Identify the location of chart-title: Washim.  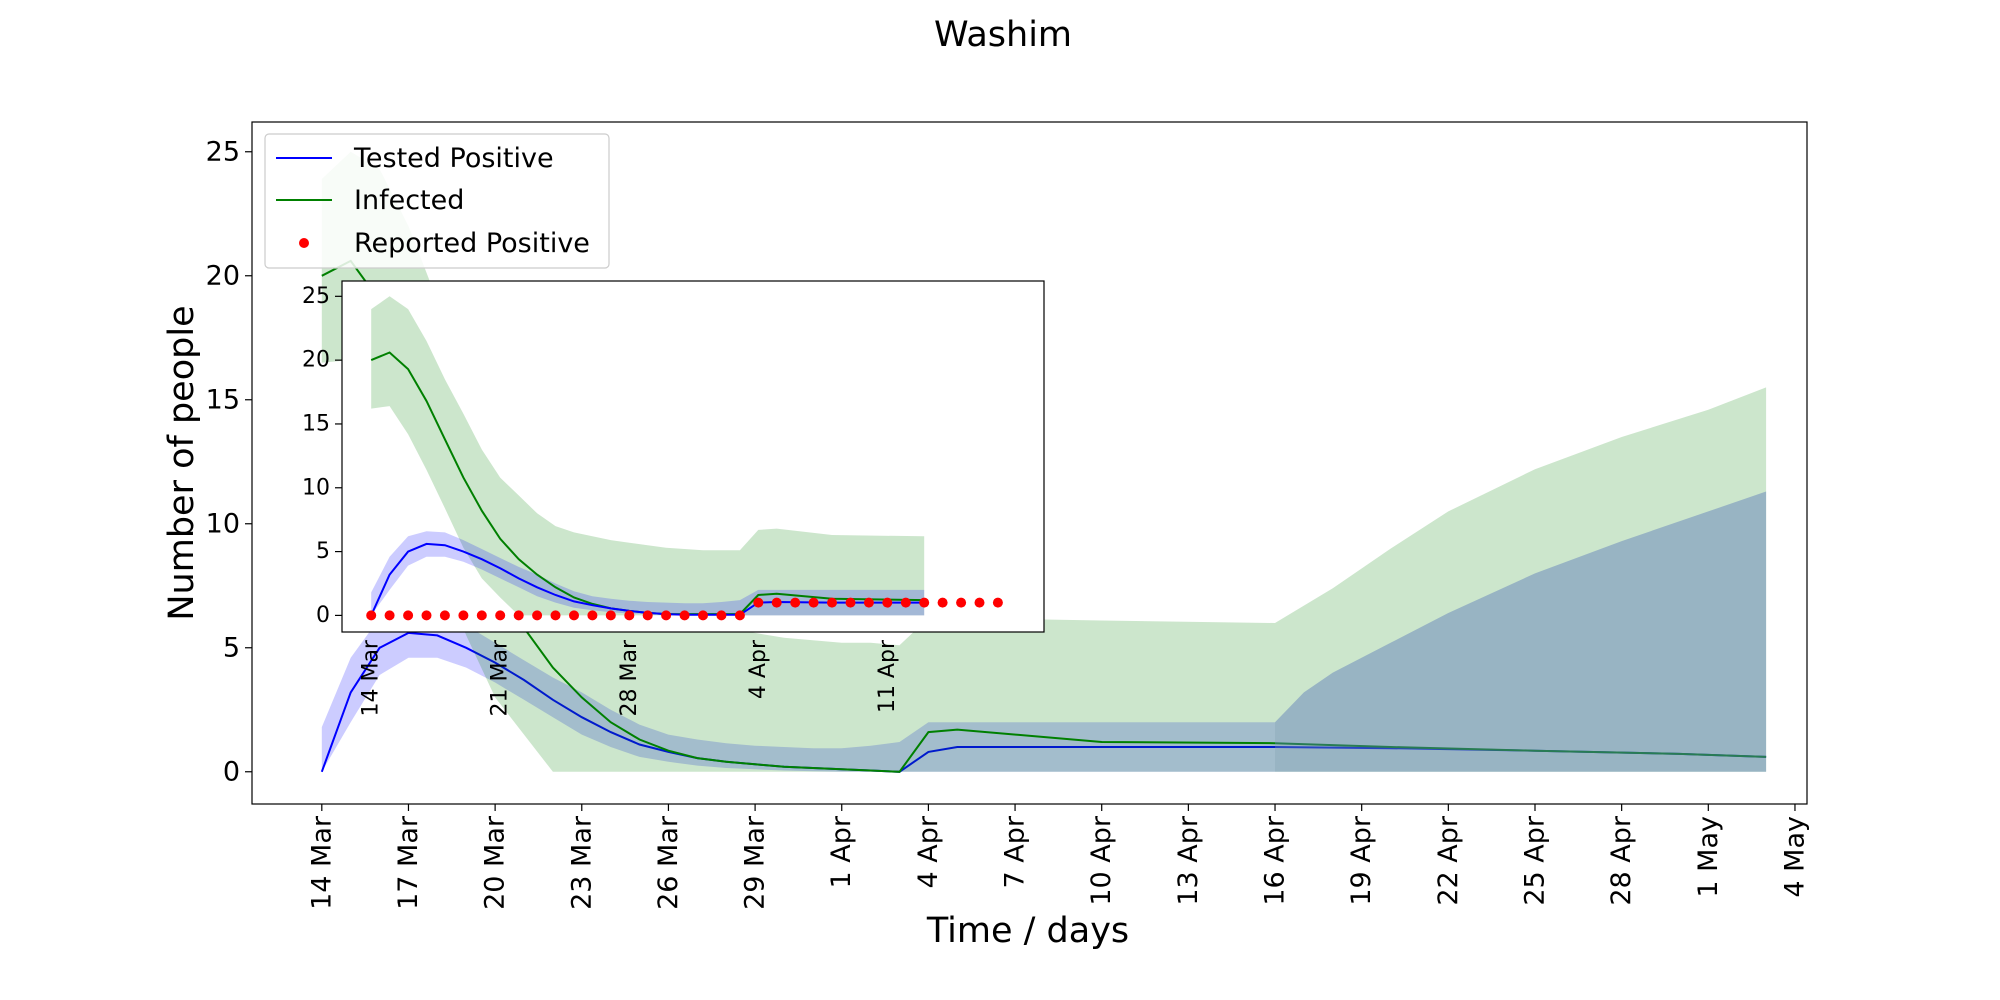
(1003, 35).